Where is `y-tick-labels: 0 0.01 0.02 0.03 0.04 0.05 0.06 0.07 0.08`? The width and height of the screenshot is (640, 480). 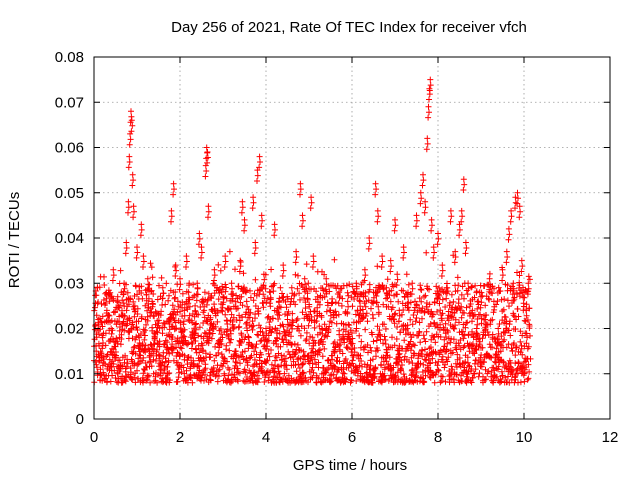
y-tick-labels: 0 0.01 0.02 0.03 0.04 0.05 0.06 0.07 0.08 is located at coordinates (69, 238).